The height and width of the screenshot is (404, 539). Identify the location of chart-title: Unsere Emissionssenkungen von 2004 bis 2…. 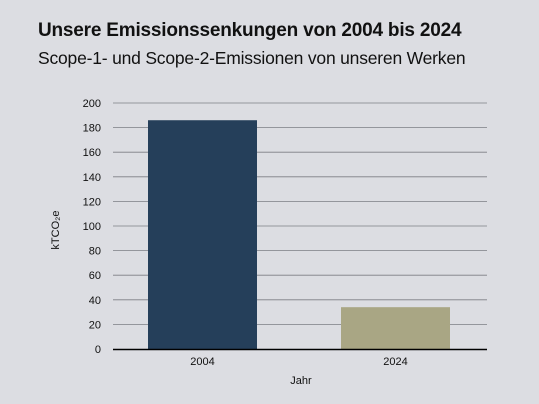
(250, 30).